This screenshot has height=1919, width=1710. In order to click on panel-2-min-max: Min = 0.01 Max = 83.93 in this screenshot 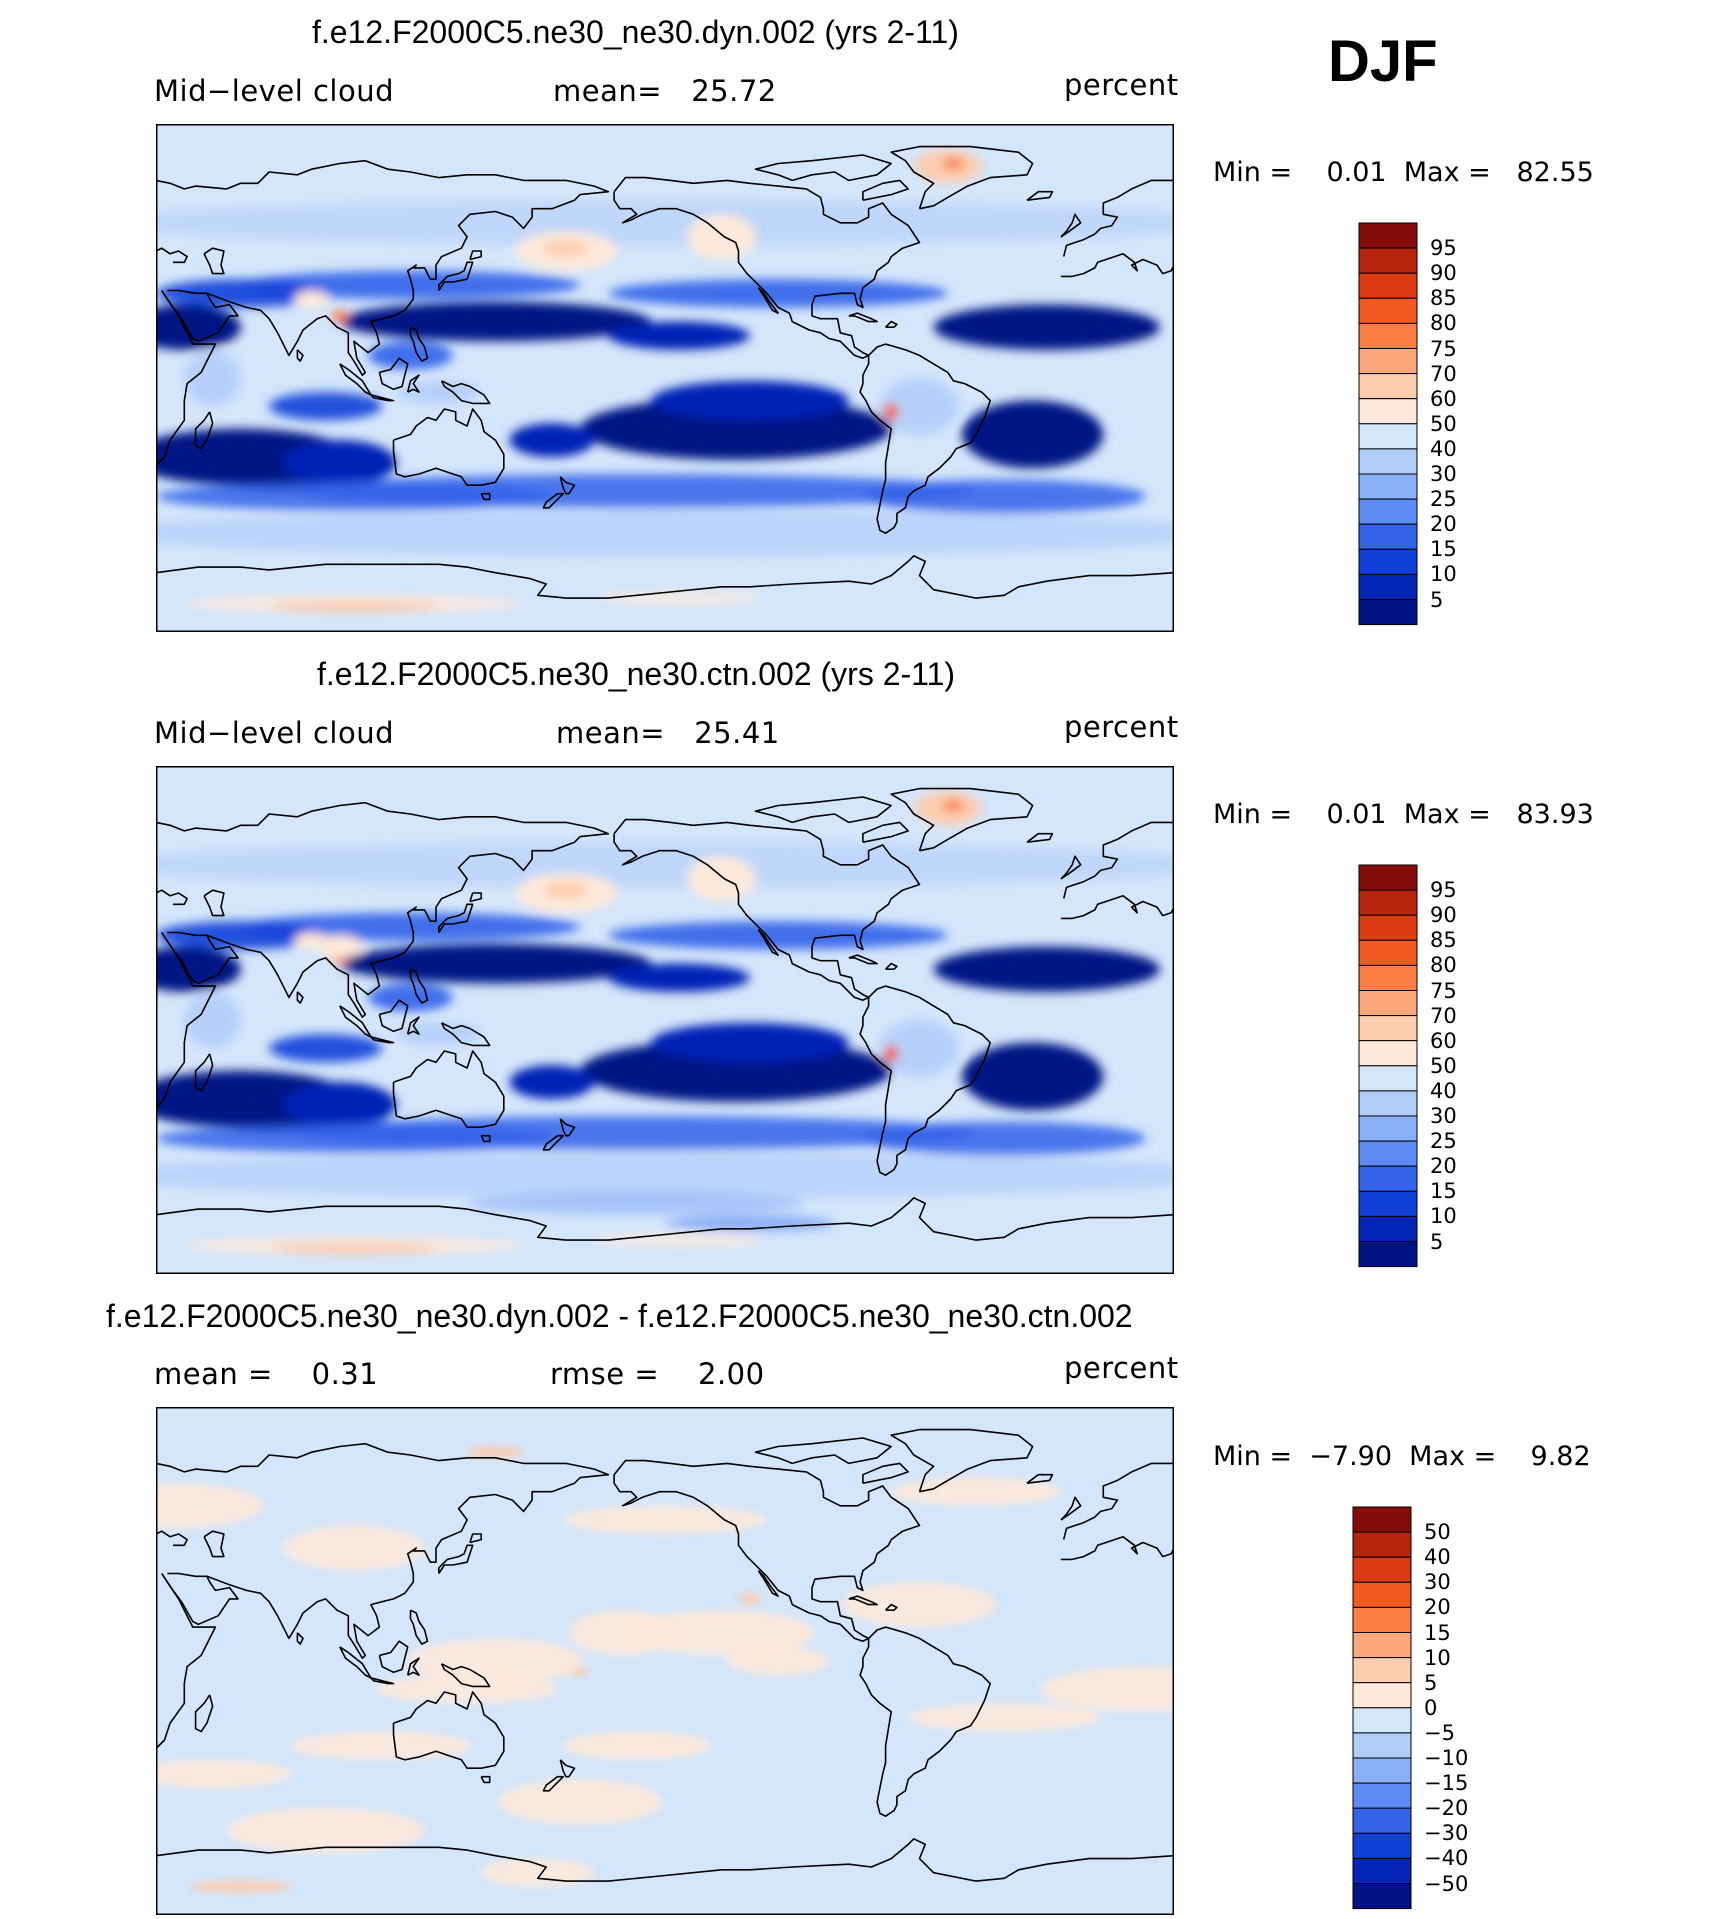, I will do `click(1403, 814)`.